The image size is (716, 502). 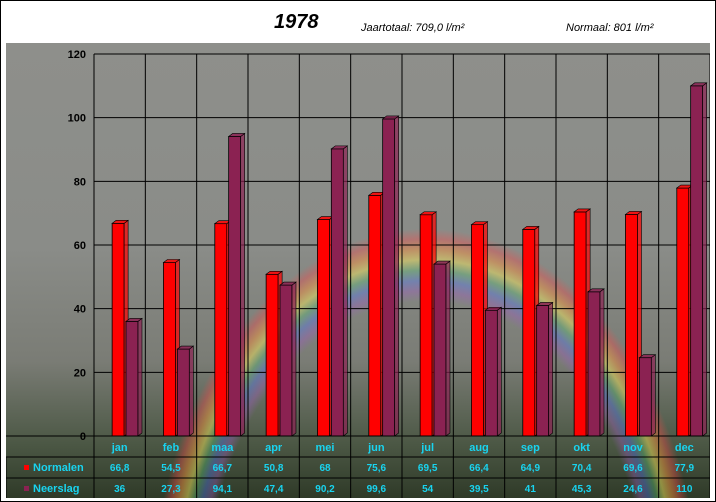 What do you see at coordinates (56, 489) in the screenshot?
I see `legend-label: Neerslag` at bounding box center [56, 489].